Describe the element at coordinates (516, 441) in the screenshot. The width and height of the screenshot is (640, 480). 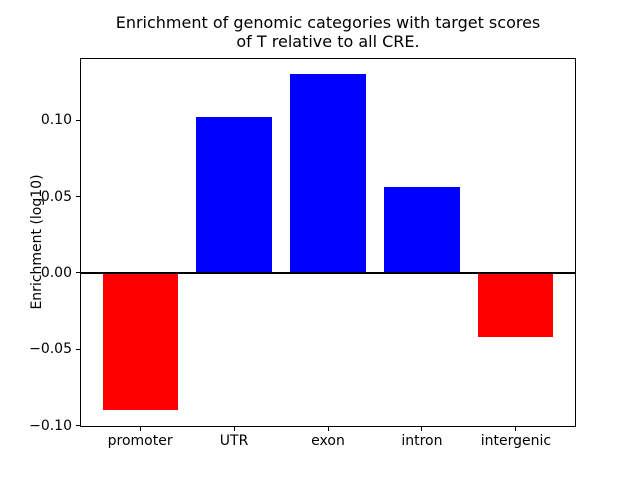
I see `x-tick-label-intergenic: intergenic` at that location.